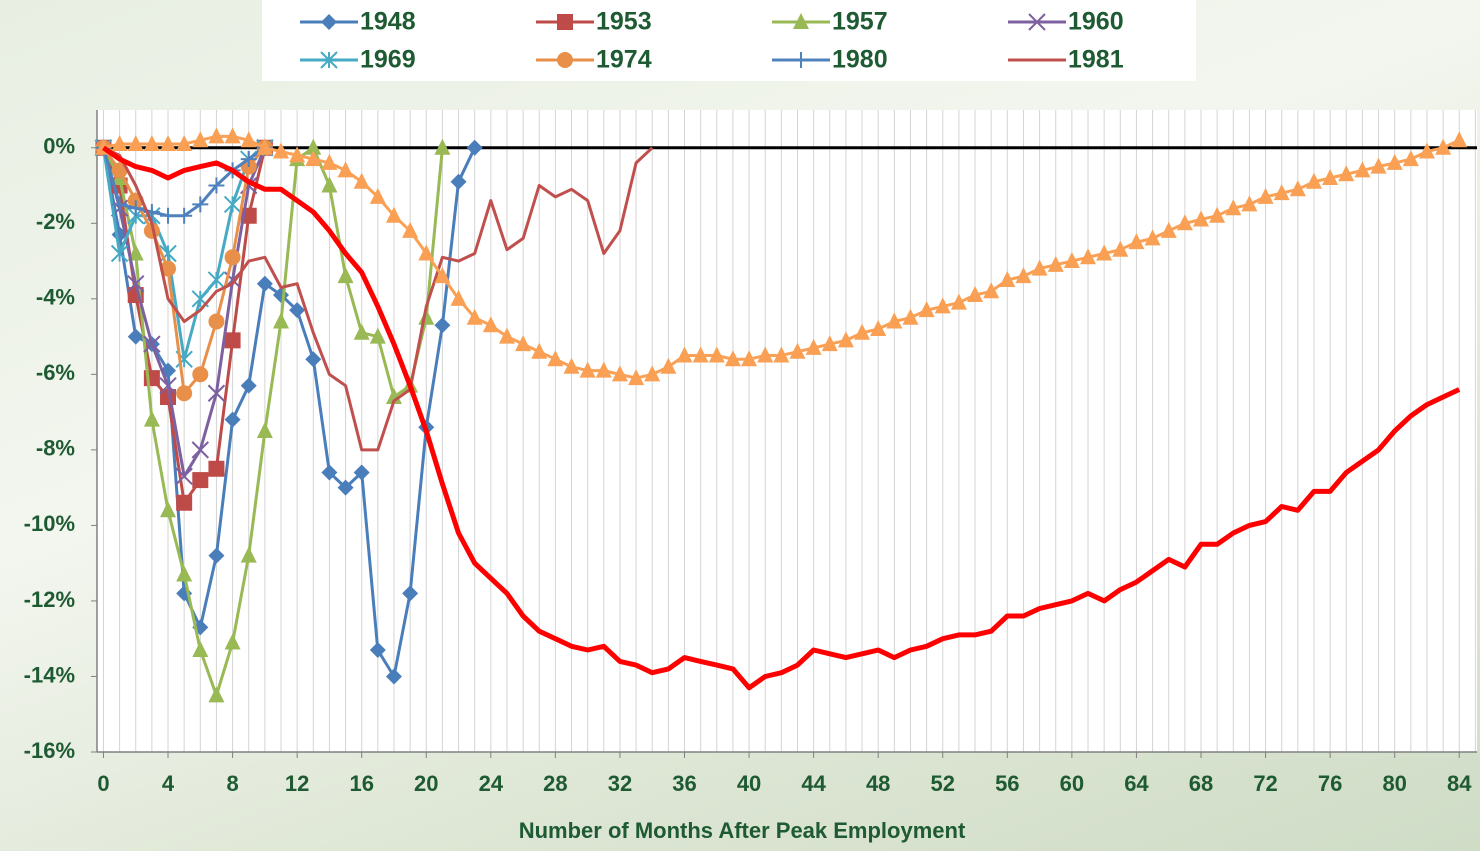  Describe the element at coordinates (297, 783) in the screenshot. I see `x-tick-label: 12` at that location.